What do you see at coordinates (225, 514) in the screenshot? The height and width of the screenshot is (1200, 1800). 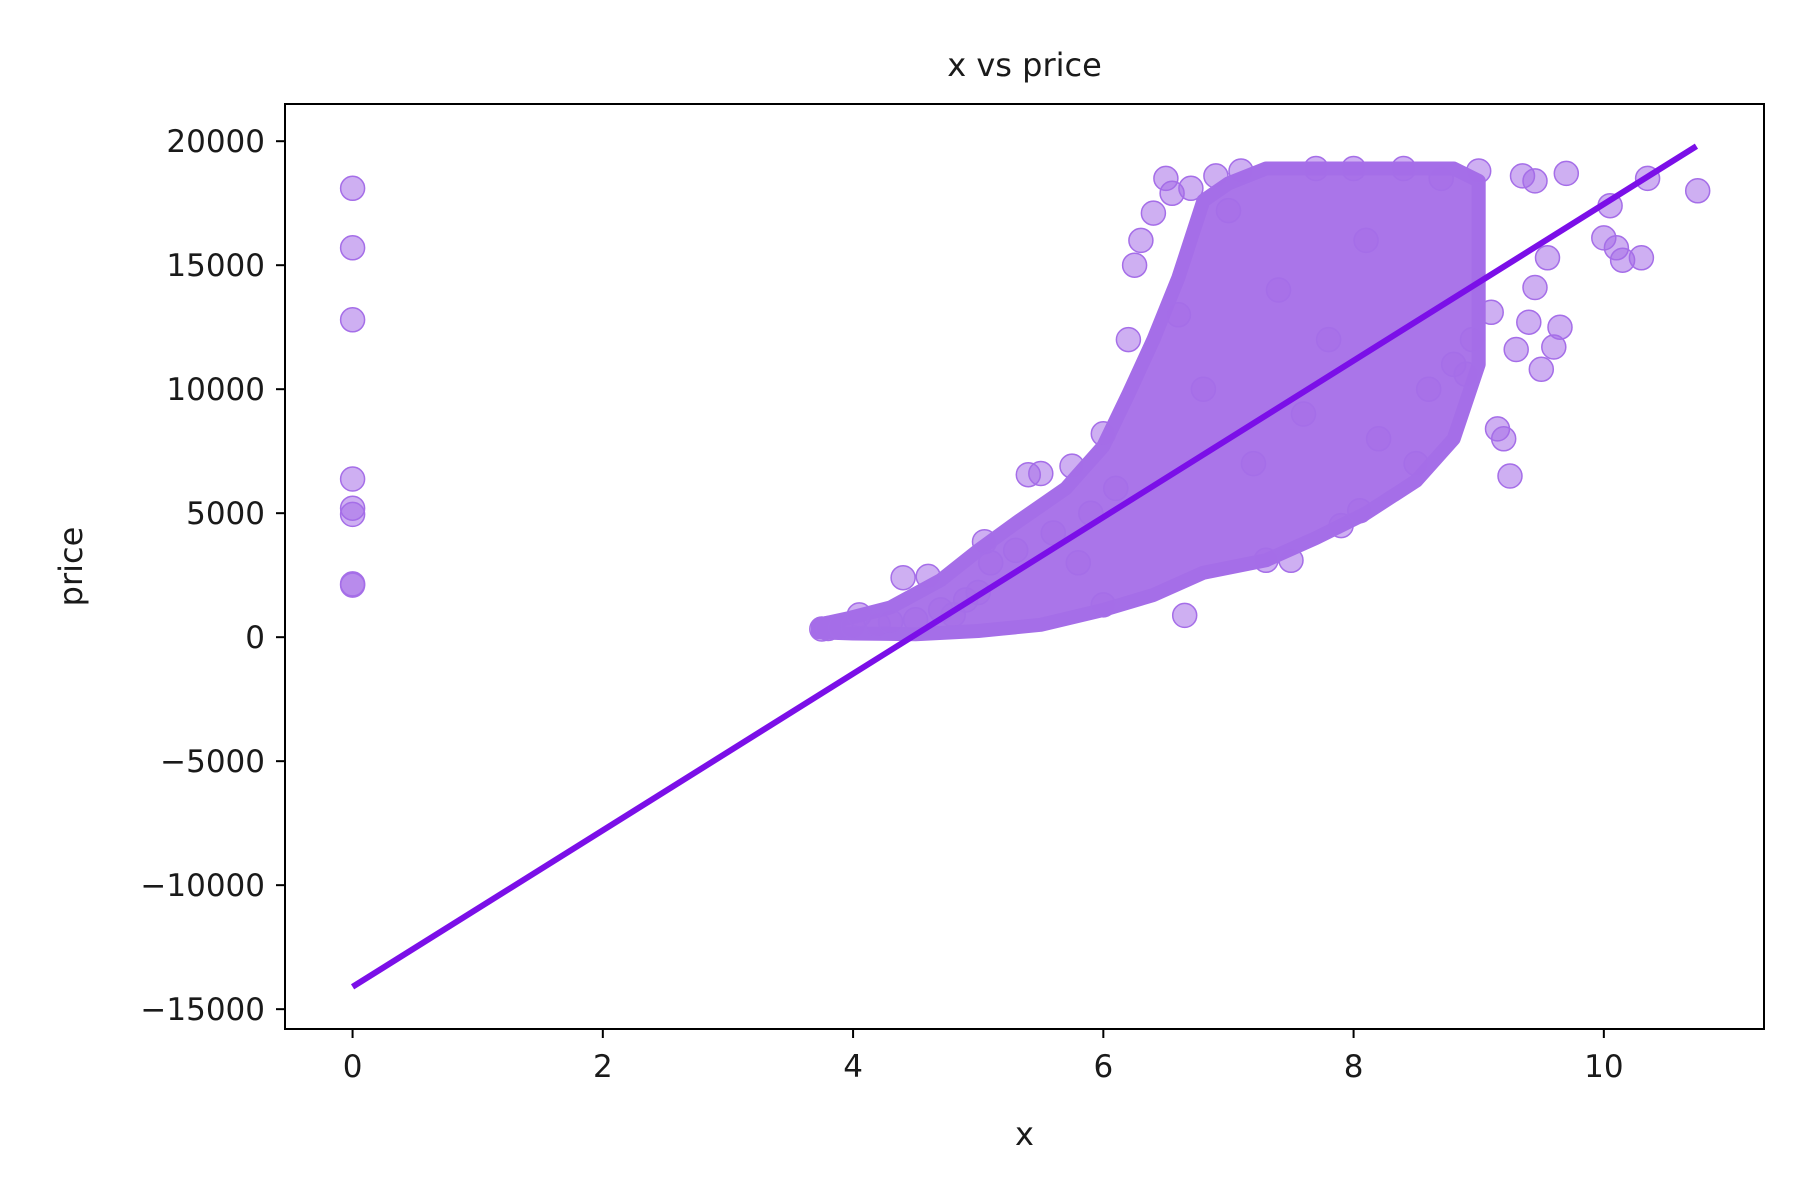 I see `y-tick-label: 5000` at bounding box center [225, 514].